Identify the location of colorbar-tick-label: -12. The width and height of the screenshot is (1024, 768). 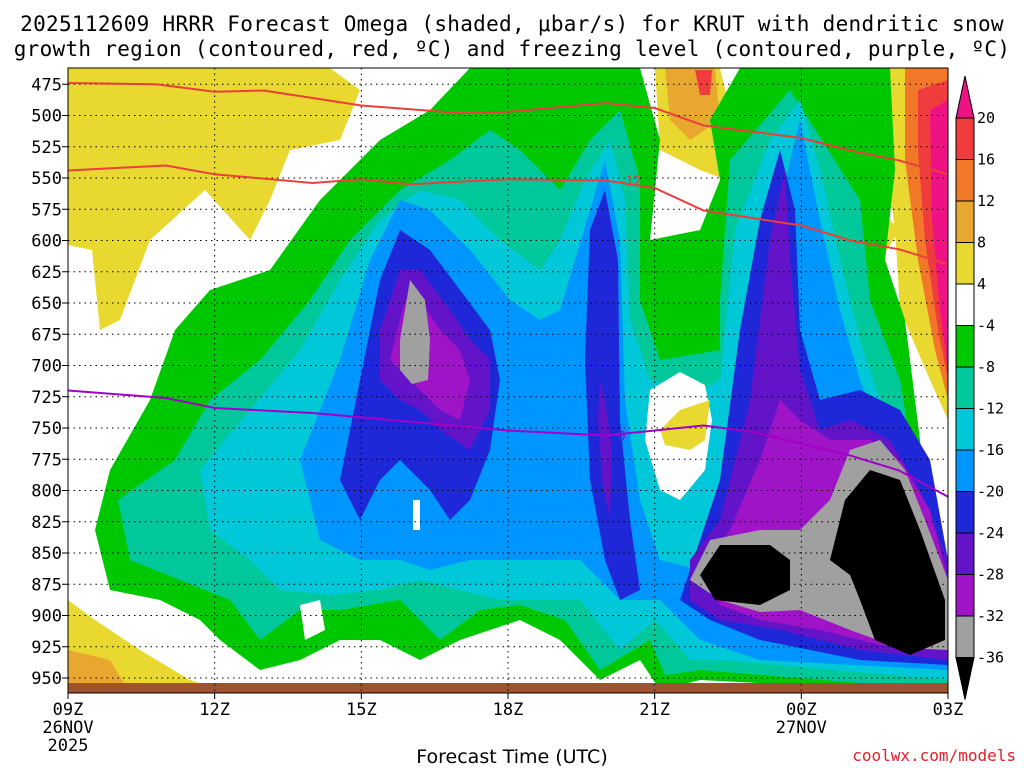
(990, 409).